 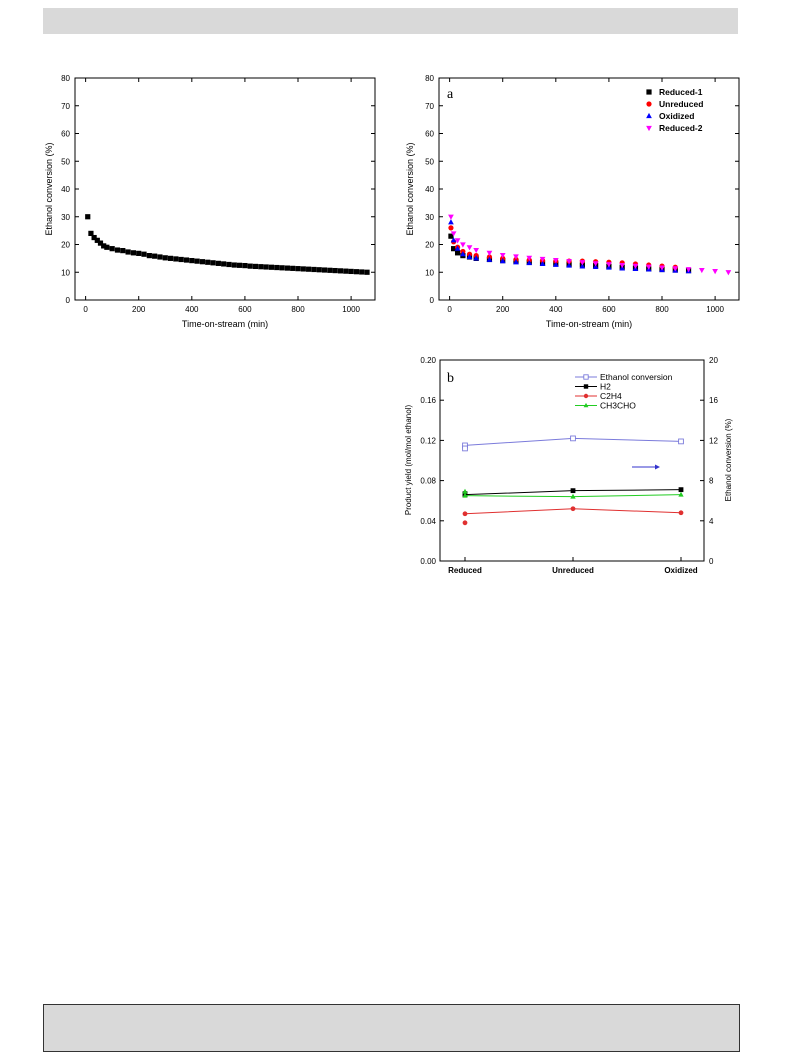 I want to click on y2-tick-label: 8, so click(x=711, y=481).